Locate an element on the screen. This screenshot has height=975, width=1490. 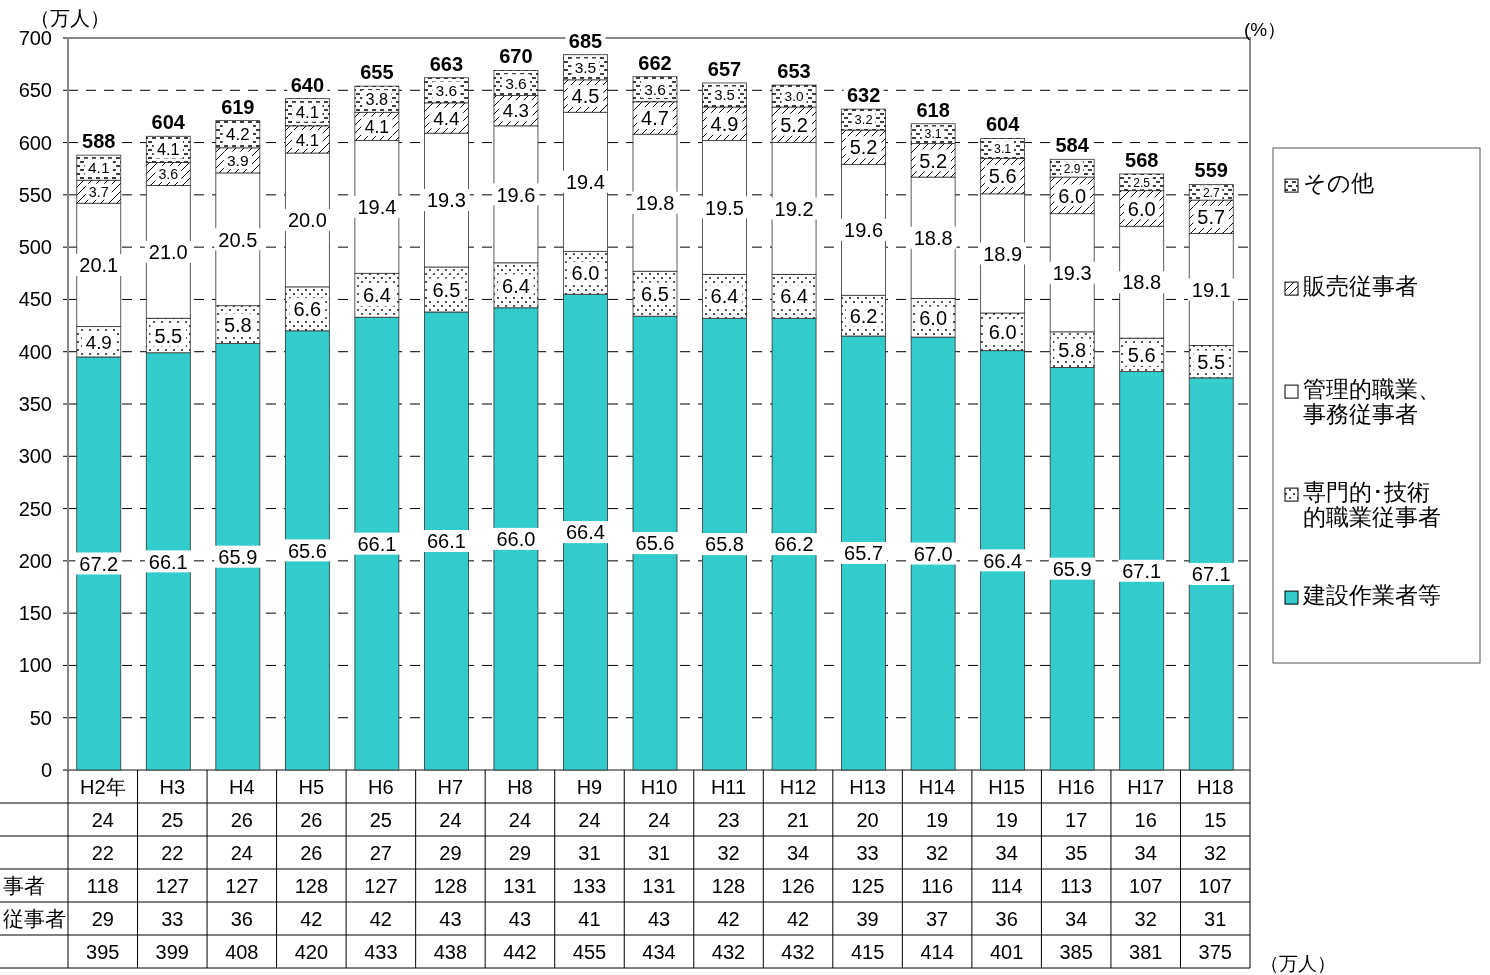
data-label: 23 is located at coordinates (728, 820).